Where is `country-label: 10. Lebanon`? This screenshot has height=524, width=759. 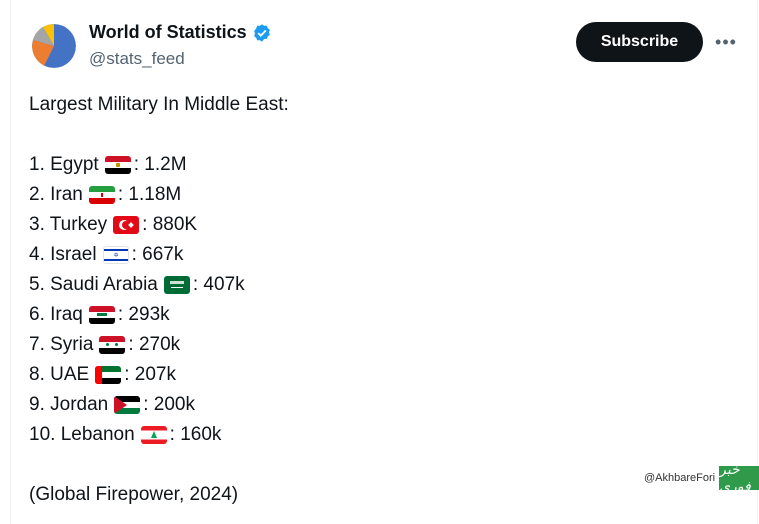 country-label: 10. Lebanon is located at coordinates (82, 434).